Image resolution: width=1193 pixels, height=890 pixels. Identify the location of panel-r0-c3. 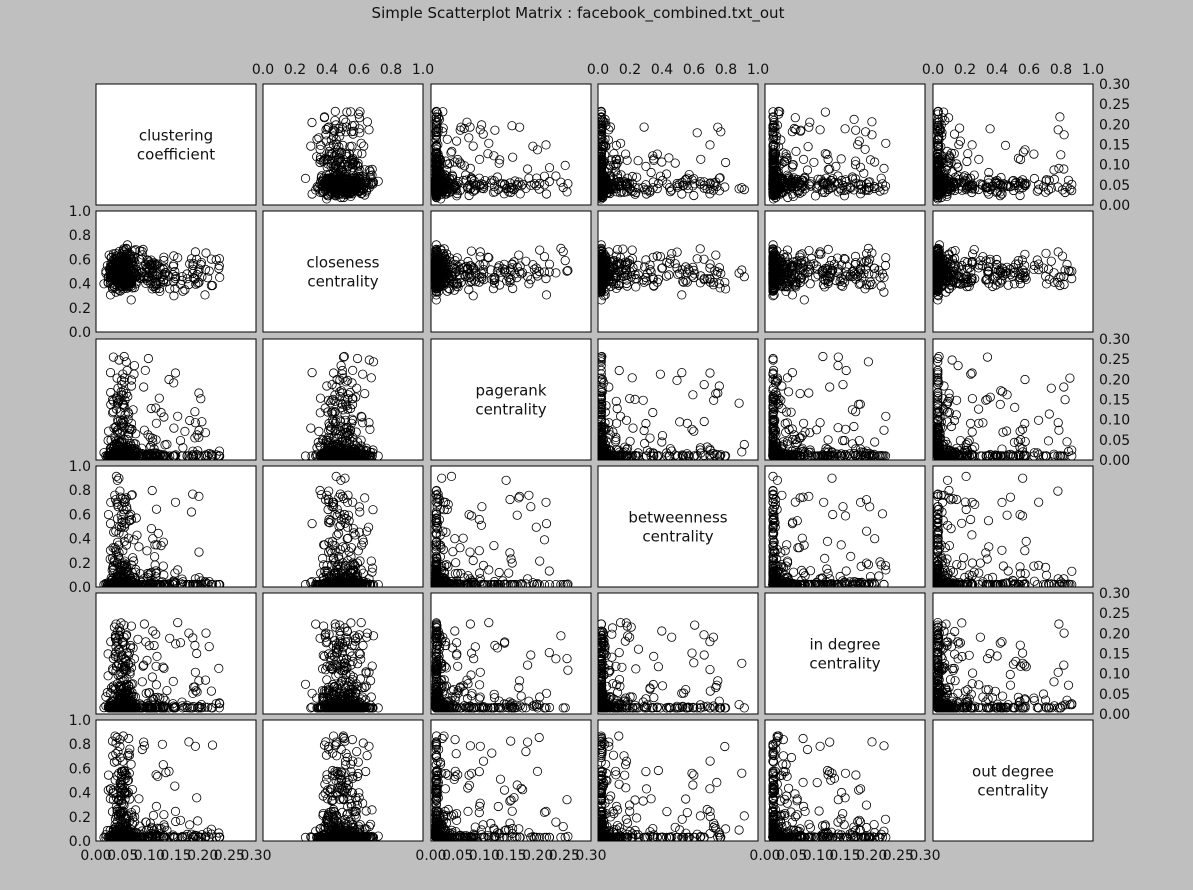
(677, 144).